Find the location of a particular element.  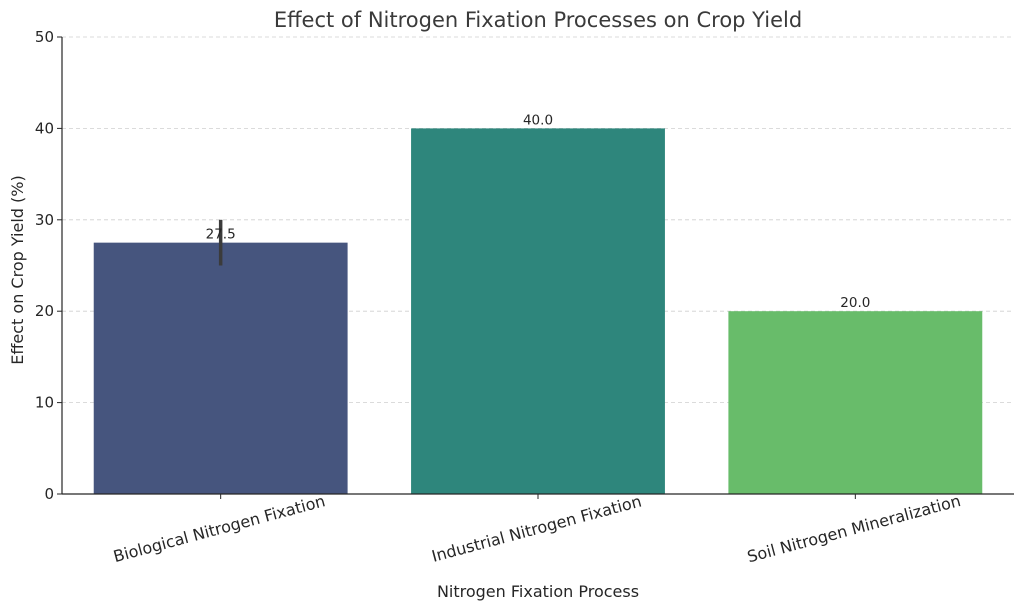

data-label: 40.0 is located at coordinates (538, 120).